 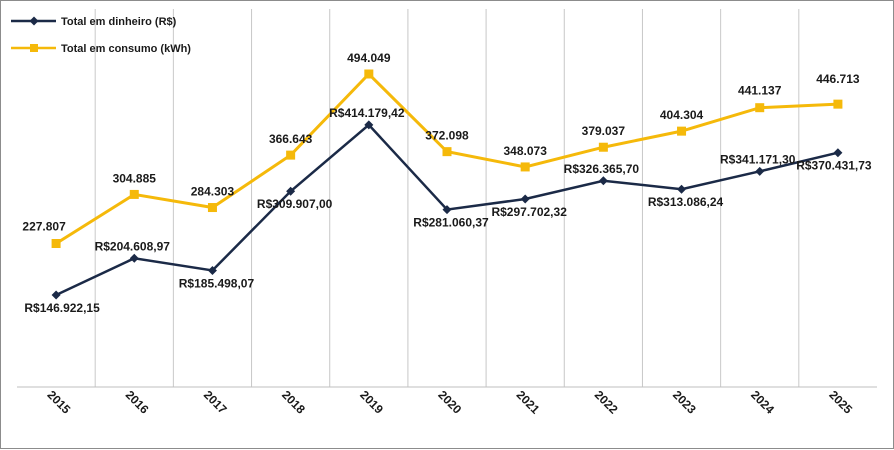 What do you see at coordinates (758, 159) in the screenshot?
I see `data-label-money: R$341.171,30` at bounding box center [758, 159].